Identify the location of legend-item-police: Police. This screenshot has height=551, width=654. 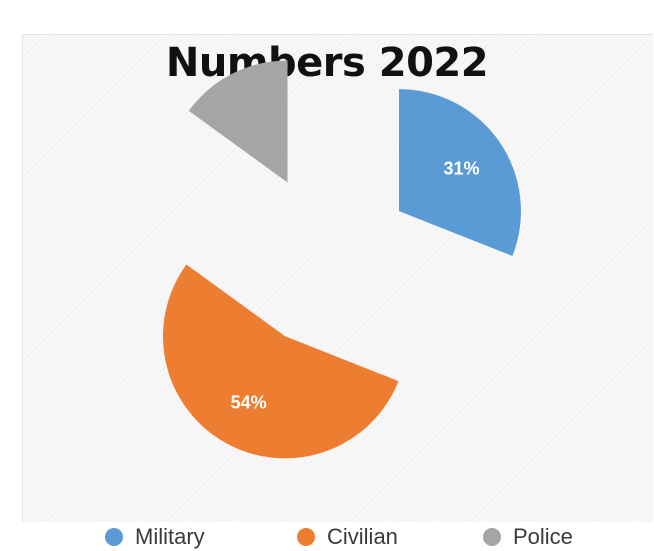
(528, 537).